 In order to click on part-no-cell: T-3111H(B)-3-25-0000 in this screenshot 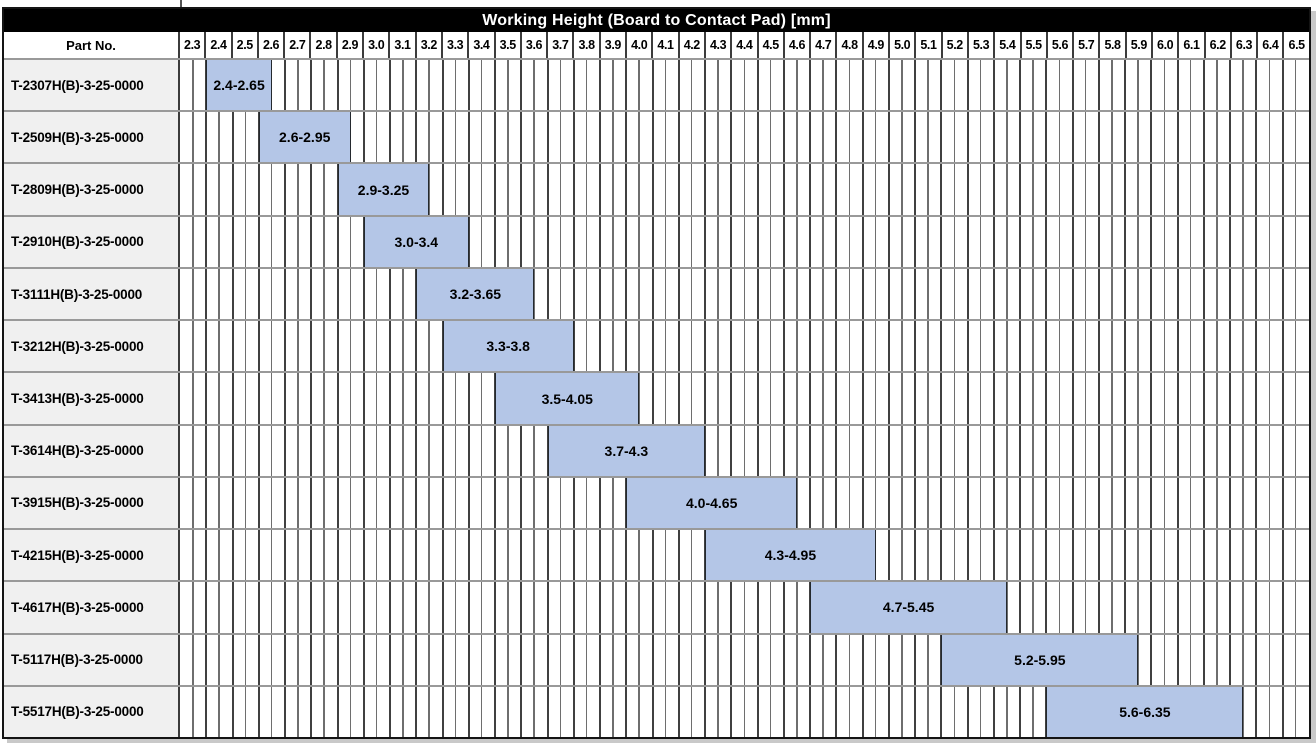, I will do `click(92, 294)`.